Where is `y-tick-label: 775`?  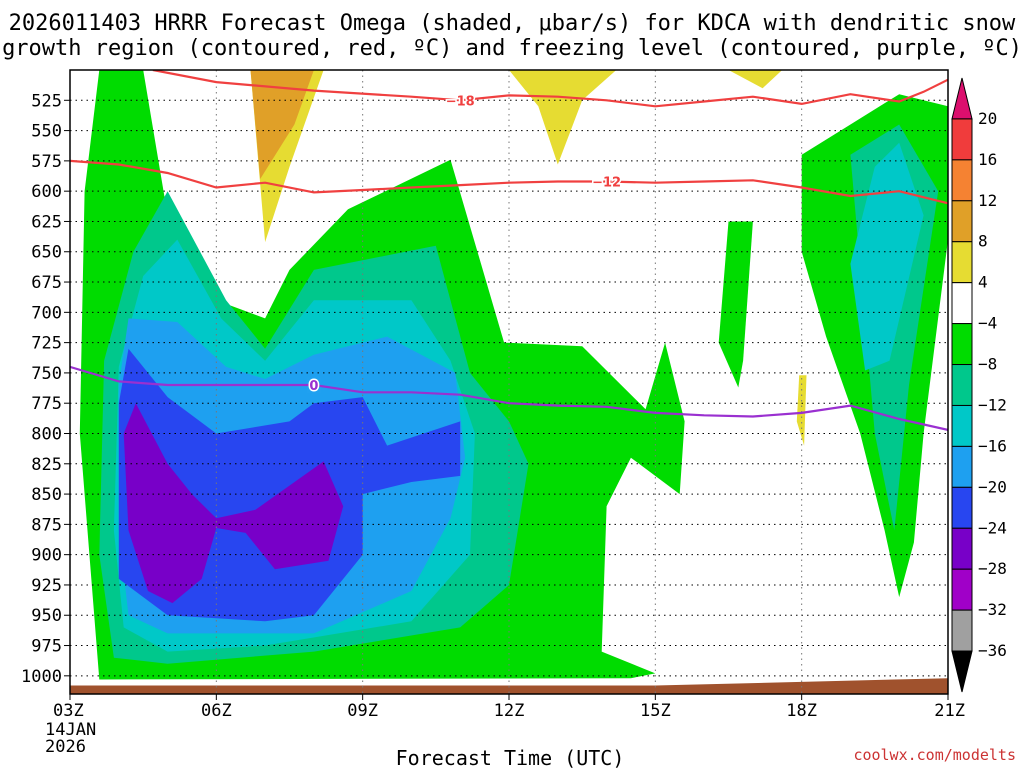 y-tick-label: 775 is located at coordinates (46, 404).